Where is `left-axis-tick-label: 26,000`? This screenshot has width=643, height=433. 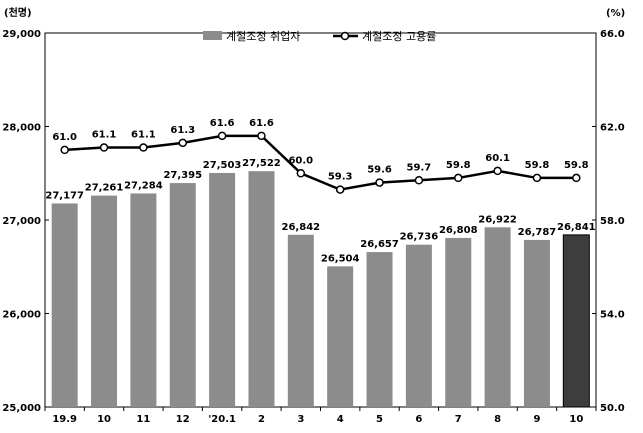 left-axis-tick-label: 26,000 is located at coordinates (21, 315).